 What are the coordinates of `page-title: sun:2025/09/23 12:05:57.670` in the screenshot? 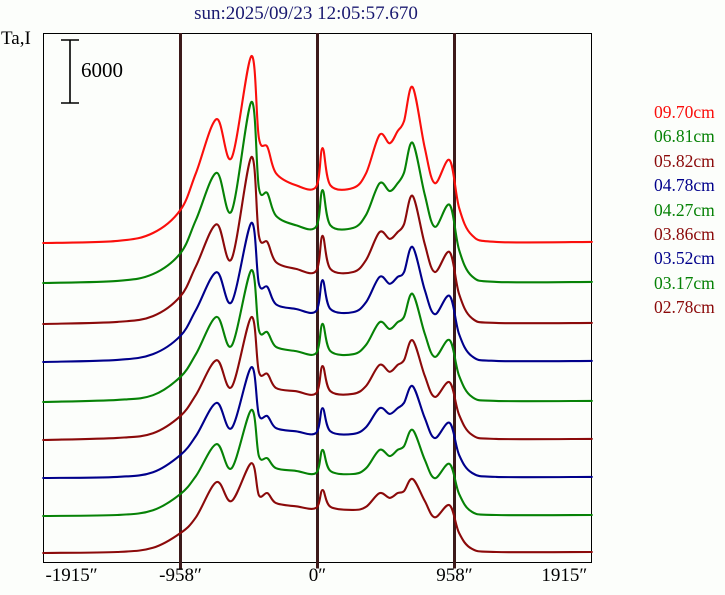 It's located at (306, 13).